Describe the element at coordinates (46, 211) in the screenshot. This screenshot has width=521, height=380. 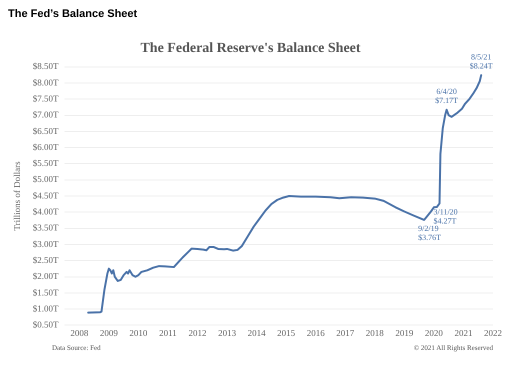
I see `y-tick-label: $4.00T` at that location.